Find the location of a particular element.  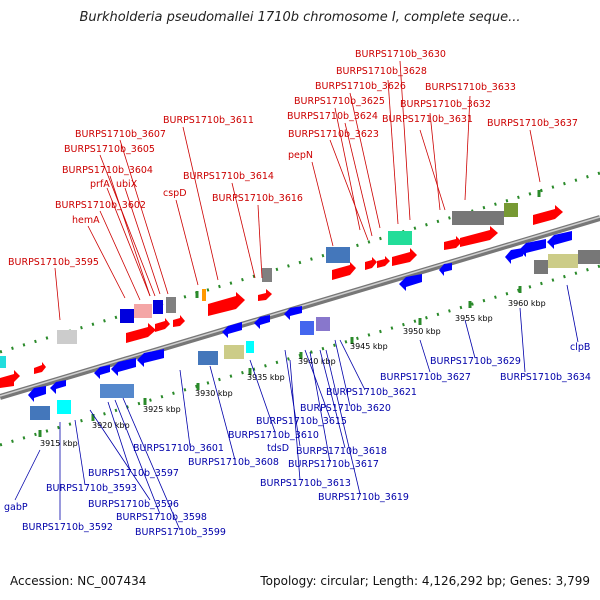

gene-label: BURPS1710b_3592 is located at coordinates (67, 527).